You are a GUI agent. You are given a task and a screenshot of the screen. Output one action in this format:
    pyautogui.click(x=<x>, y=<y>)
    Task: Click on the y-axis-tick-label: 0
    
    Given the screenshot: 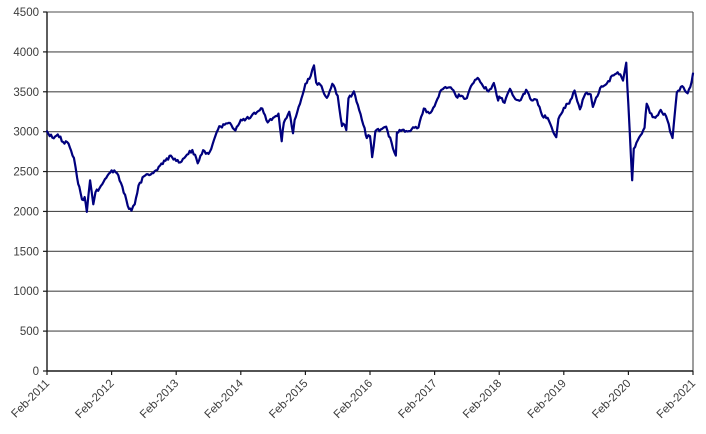 What is the action you would take?
    pyautogui.click(x=36, y=372)
    